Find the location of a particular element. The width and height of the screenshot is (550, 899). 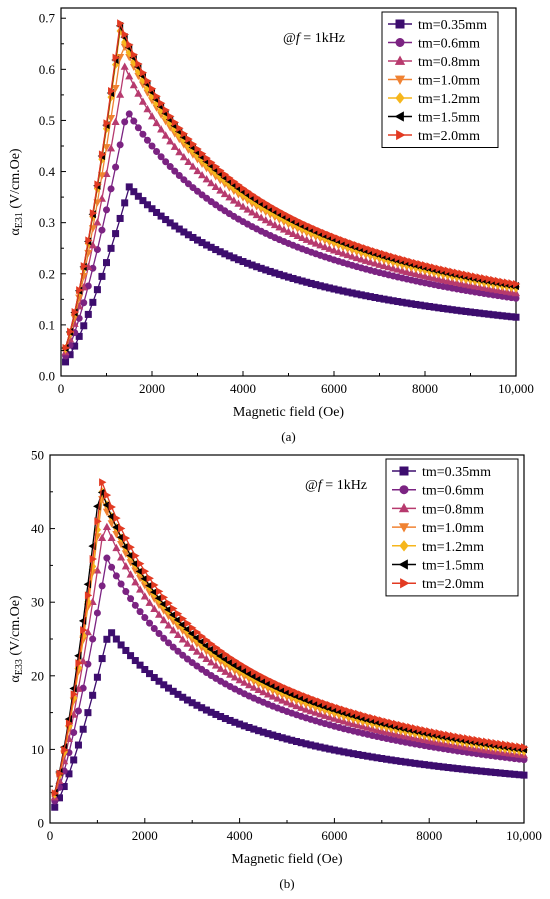

y-tick-label: 0.7 is located at coordinates (47, 18).